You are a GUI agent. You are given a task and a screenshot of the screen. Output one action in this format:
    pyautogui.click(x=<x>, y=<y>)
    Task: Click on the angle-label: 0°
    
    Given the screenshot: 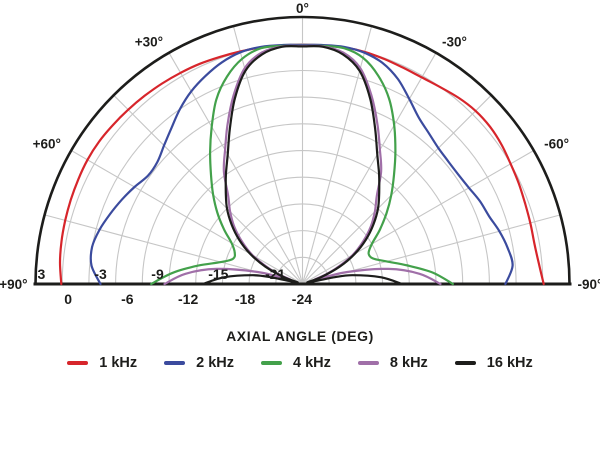 What is the action you would take?
    pyautogui.click(x=302, y=8)
    